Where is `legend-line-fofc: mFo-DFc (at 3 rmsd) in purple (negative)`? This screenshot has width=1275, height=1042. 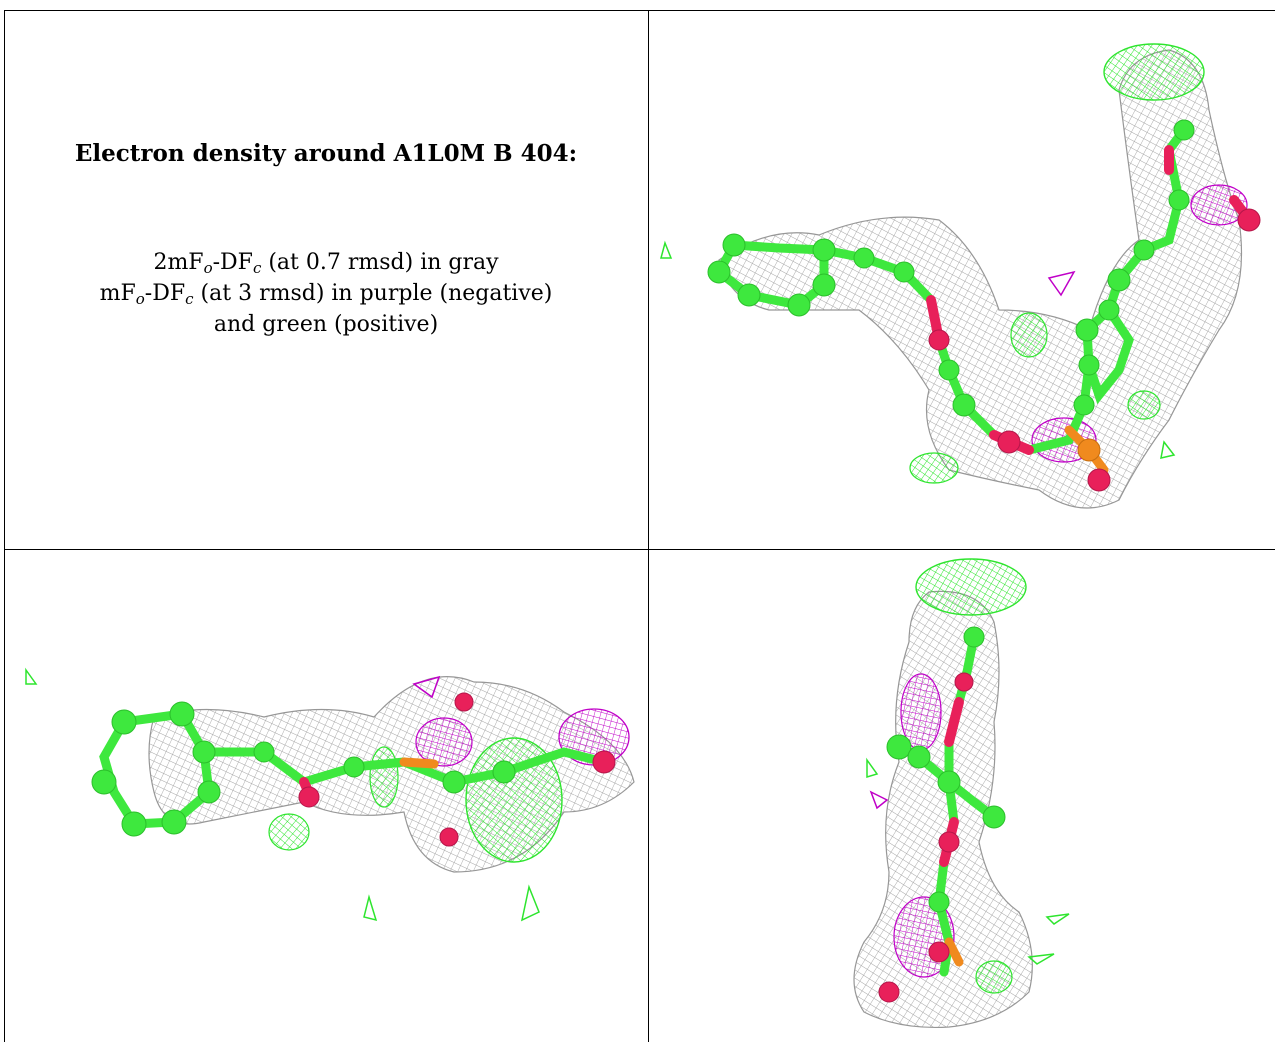
legend-line-fofc: mFo-DFc (at 3 rmsd) in purple (negative) is located at coordinates (326, 294).